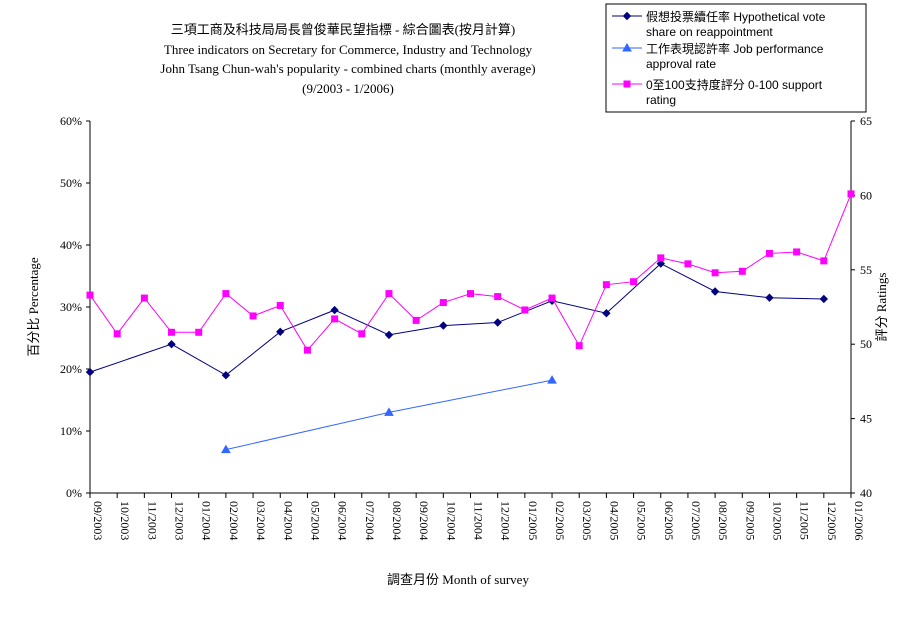 The width and height of the screenshot is (909, 620). What do you see at coordinates (451, 520) in the screenshot?
I see `x-tick-label: 10/2004` at bounding box center [451, 520].